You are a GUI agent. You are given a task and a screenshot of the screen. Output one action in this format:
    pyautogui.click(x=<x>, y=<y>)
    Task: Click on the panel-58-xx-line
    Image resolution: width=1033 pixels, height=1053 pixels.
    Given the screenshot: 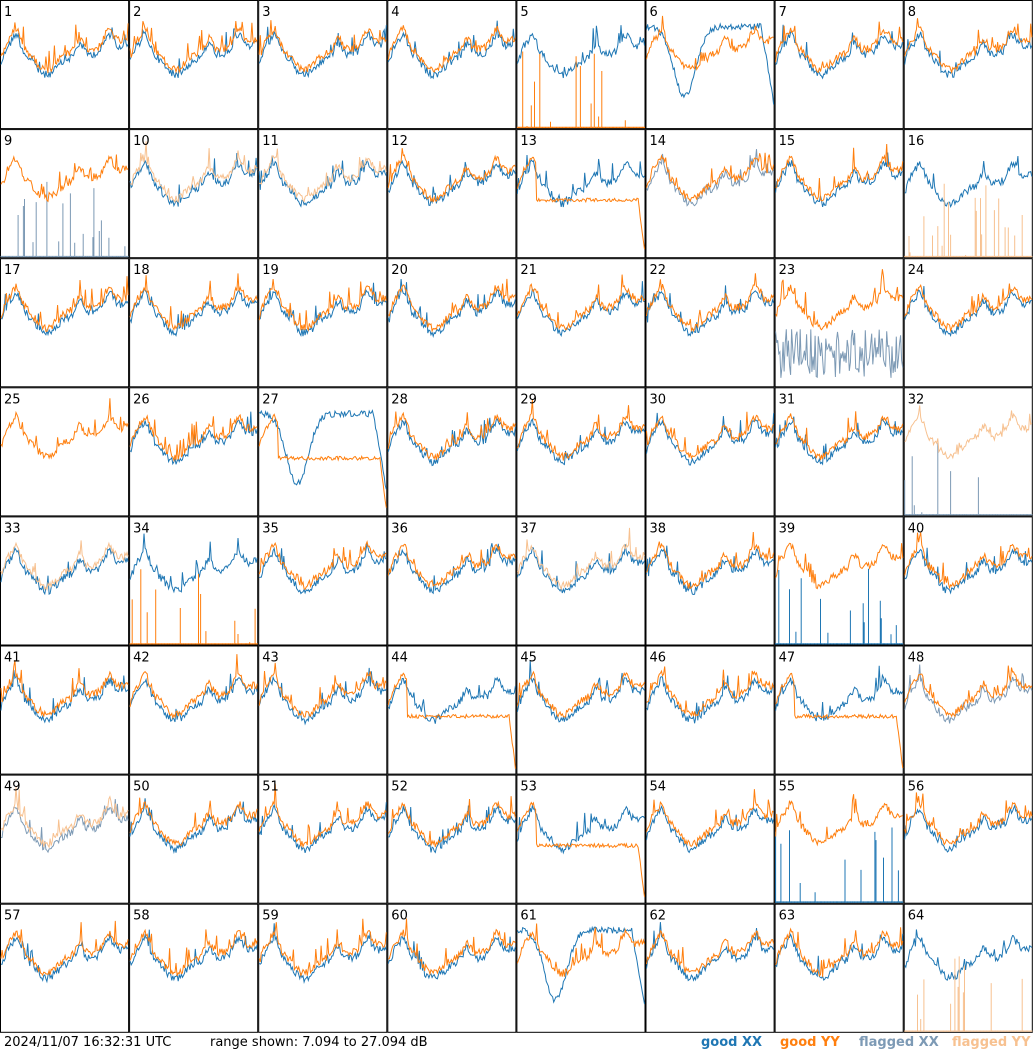 What is the action you would take?
    pyautogui.click(x=193, y=955)
    